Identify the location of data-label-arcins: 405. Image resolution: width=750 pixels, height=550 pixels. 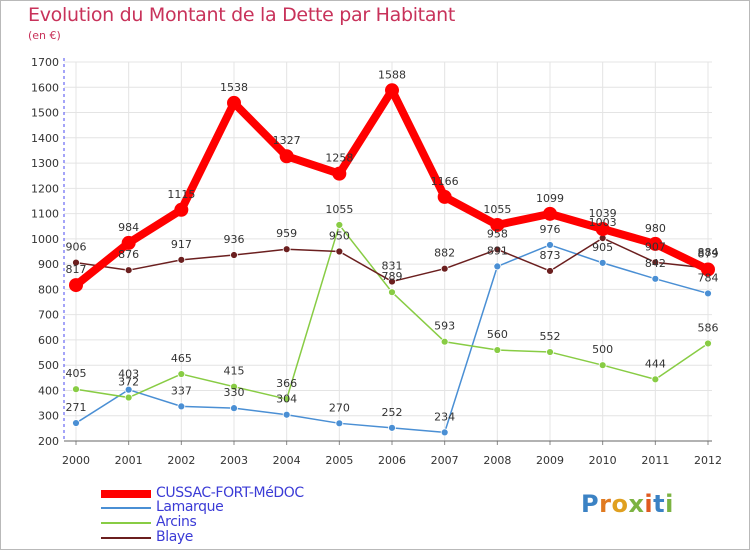
(76, 373).